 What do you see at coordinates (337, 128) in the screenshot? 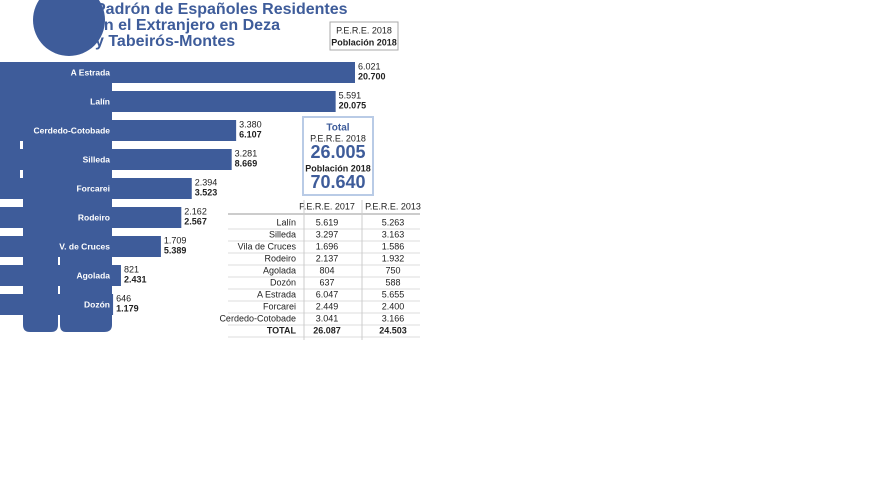
I see `total-title: Total` at bounding box center [337, 128].